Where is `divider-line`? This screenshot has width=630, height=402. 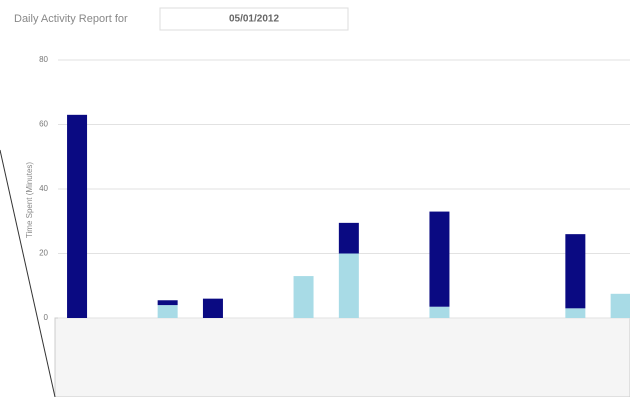
divider-line is located at coordinates (28, 273).